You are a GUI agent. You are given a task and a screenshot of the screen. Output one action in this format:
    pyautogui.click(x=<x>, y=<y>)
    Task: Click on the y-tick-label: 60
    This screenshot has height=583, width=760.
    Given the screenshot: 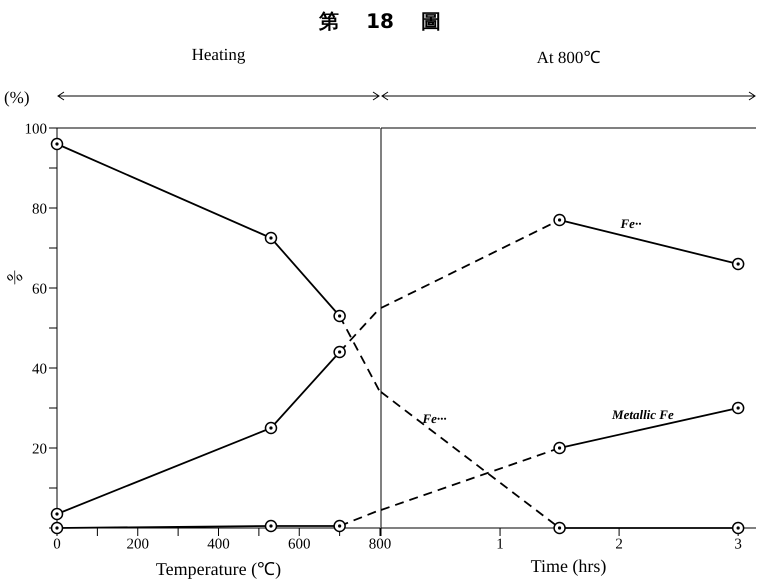 What is the action you would take?
    pyautogui.click(x=39, y=289)
    